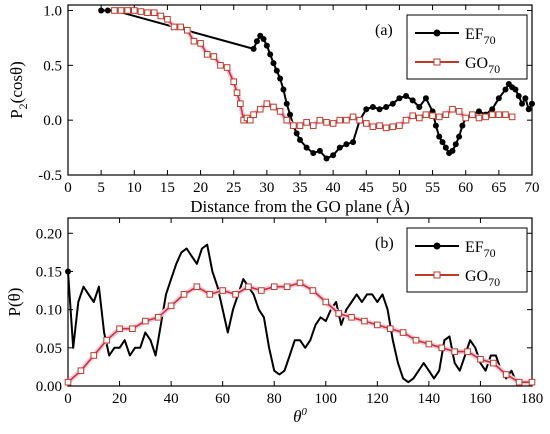 This screenshot has width=550, height=434. I want to click on panel-a-x-tick-label: 25, so click(233, 188).